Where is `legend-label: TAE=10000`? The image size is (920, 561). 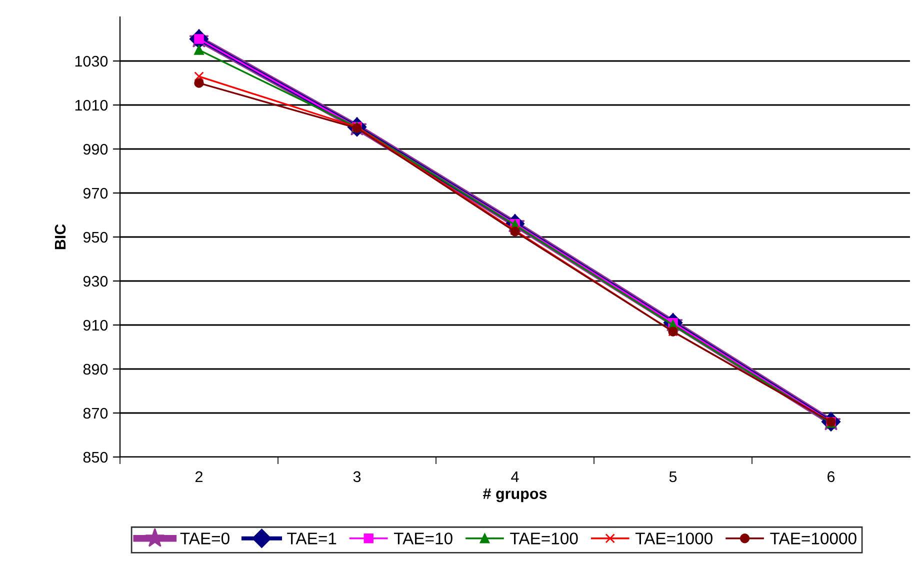 legend-label: TAE=10000 is located at coordinates (813, 538).